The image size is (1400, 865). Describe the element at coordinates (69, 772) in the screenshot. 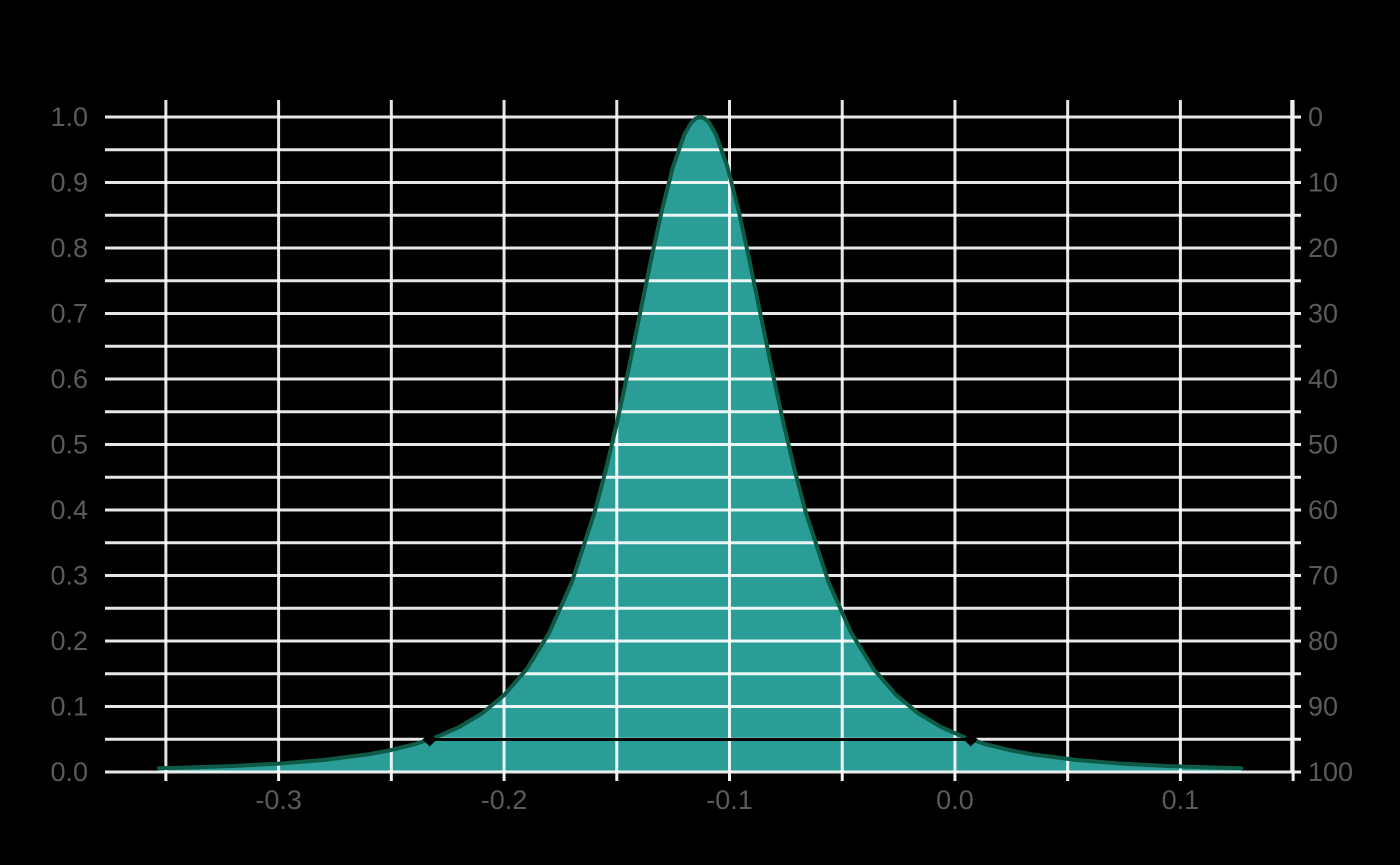

I see `y-left-tick-label: 0.0` at that location.